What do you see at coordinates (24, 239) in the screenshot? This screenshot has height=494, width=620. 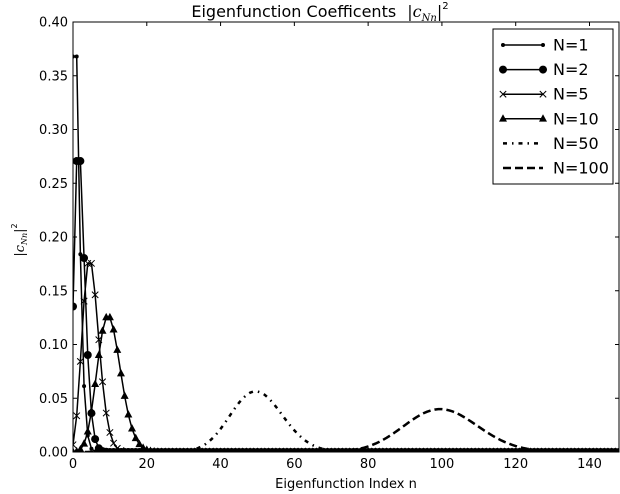 I see `y-axis-label-math-sub: Nn` at bounding box center [24, 239].